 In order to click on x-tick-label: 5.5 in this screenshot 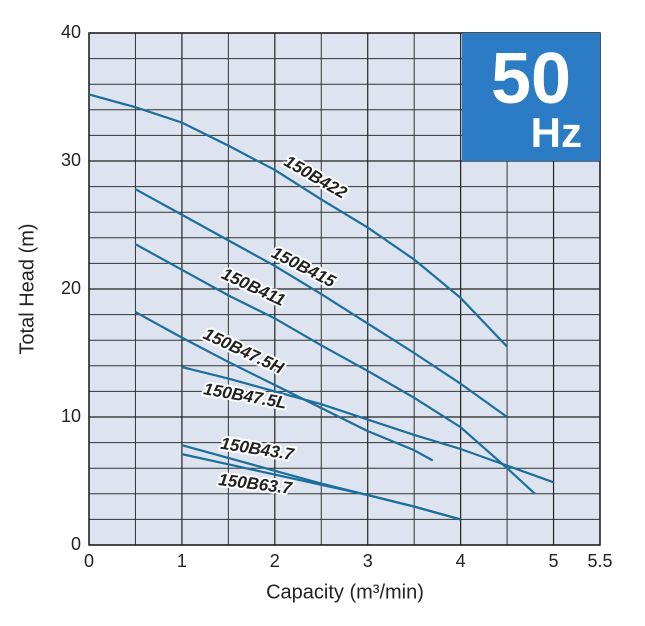, I will do `click(599, 561)`.